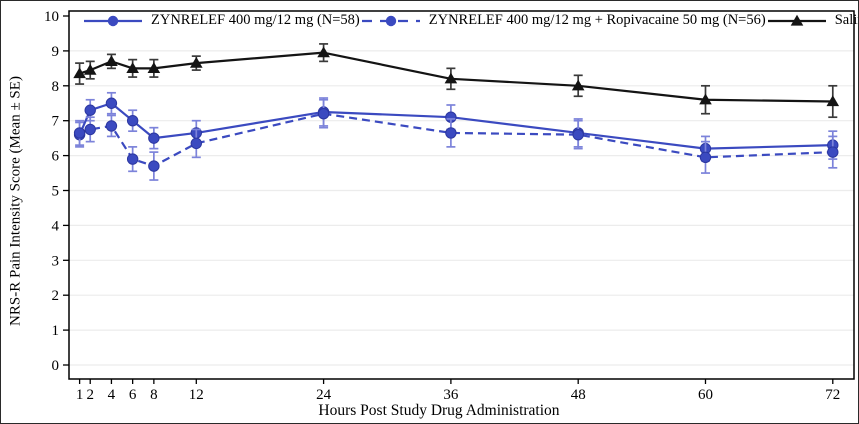 The image size is (859, 424). I want to click on legend-item-2: Saline Placebo (N=53), so click(812, 20).